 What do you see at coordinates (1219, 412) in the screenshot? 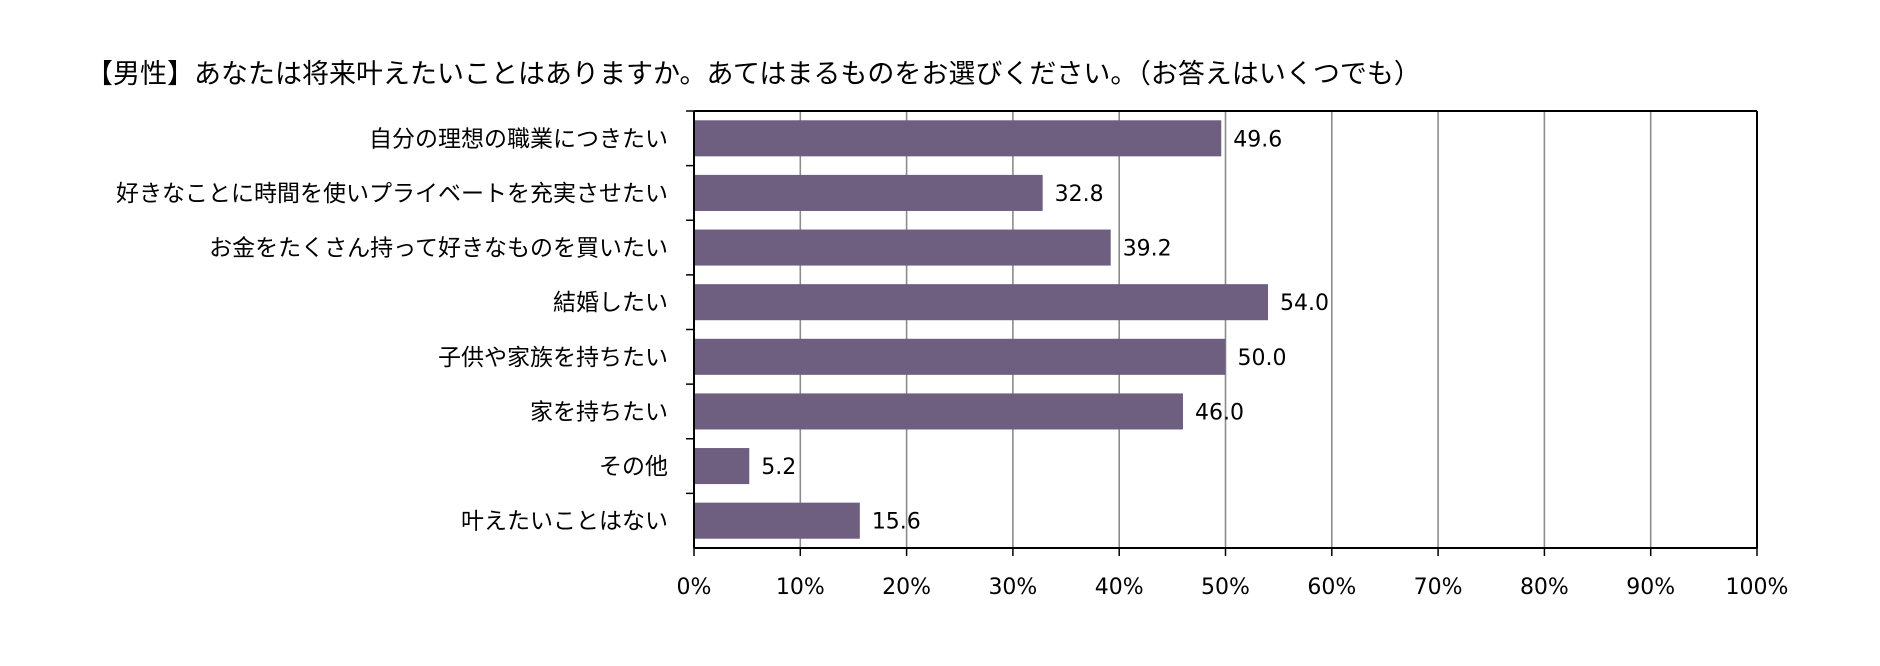
I see `data-label: 46.0` at bounding box center [1219, 412].